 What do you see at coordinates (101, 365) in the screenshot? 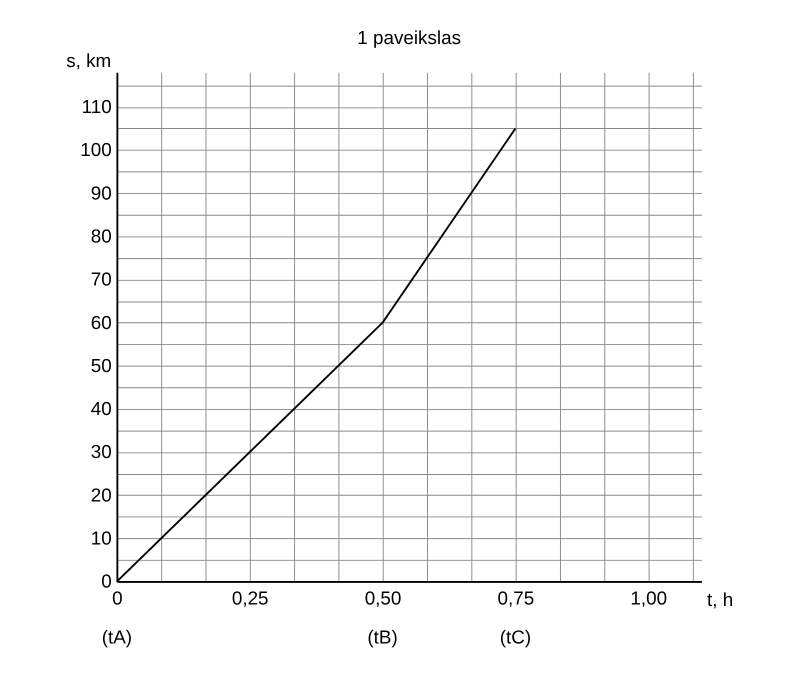
I see `y-tick-label: 50` at bounding box center [101, 365].